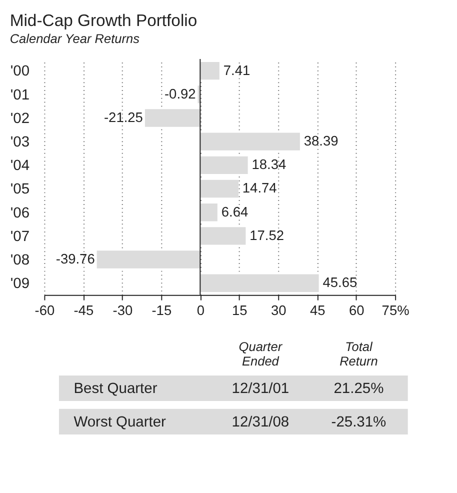 The height and width of the screenshot is (493, 457). Describe the element at coordinates (356, 310) in the screenshot. I see `x-tick-label: 60` at that location.